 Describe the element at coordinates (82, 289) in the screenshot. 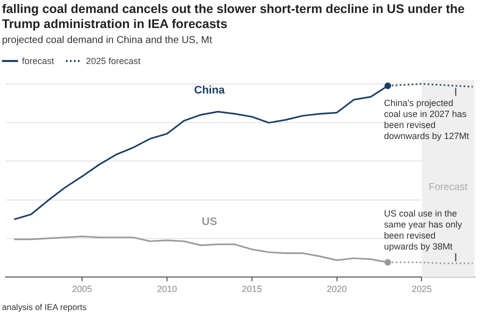

I see `x-tick-label: 2005` at that location.